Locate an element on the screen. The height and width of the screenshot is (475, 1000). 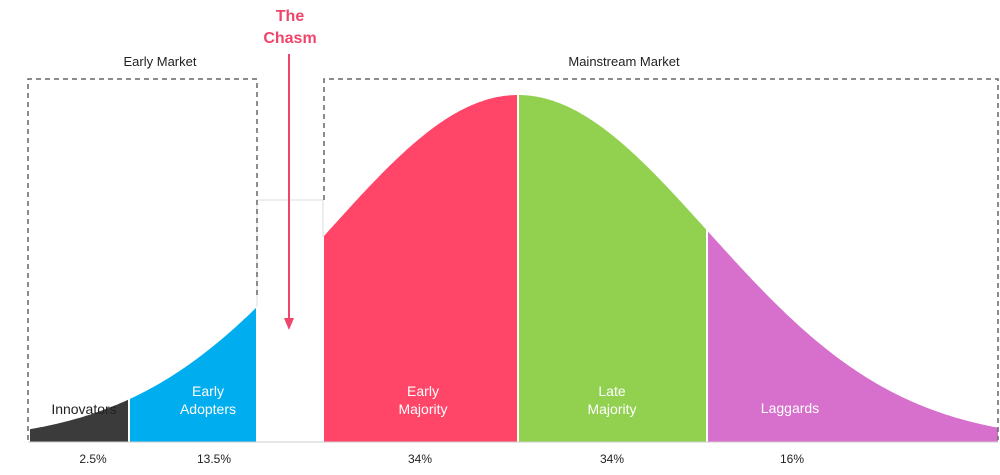
segment-early-adopters is located at coordinates (193, 374).